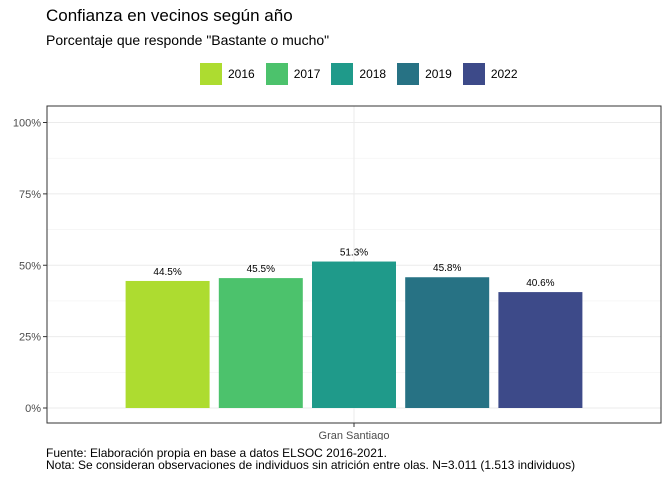  I want to click on data-label-2022: 40.6%, so click(540, 283).